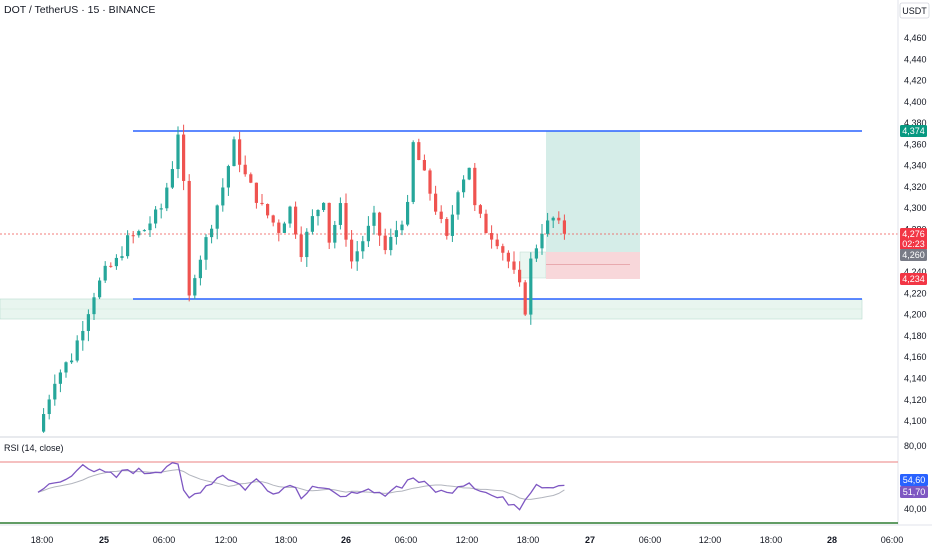  Describe the element at coordinates (915, 315) in the screenshot. I see `price-axis-label: 4,200` at that location.